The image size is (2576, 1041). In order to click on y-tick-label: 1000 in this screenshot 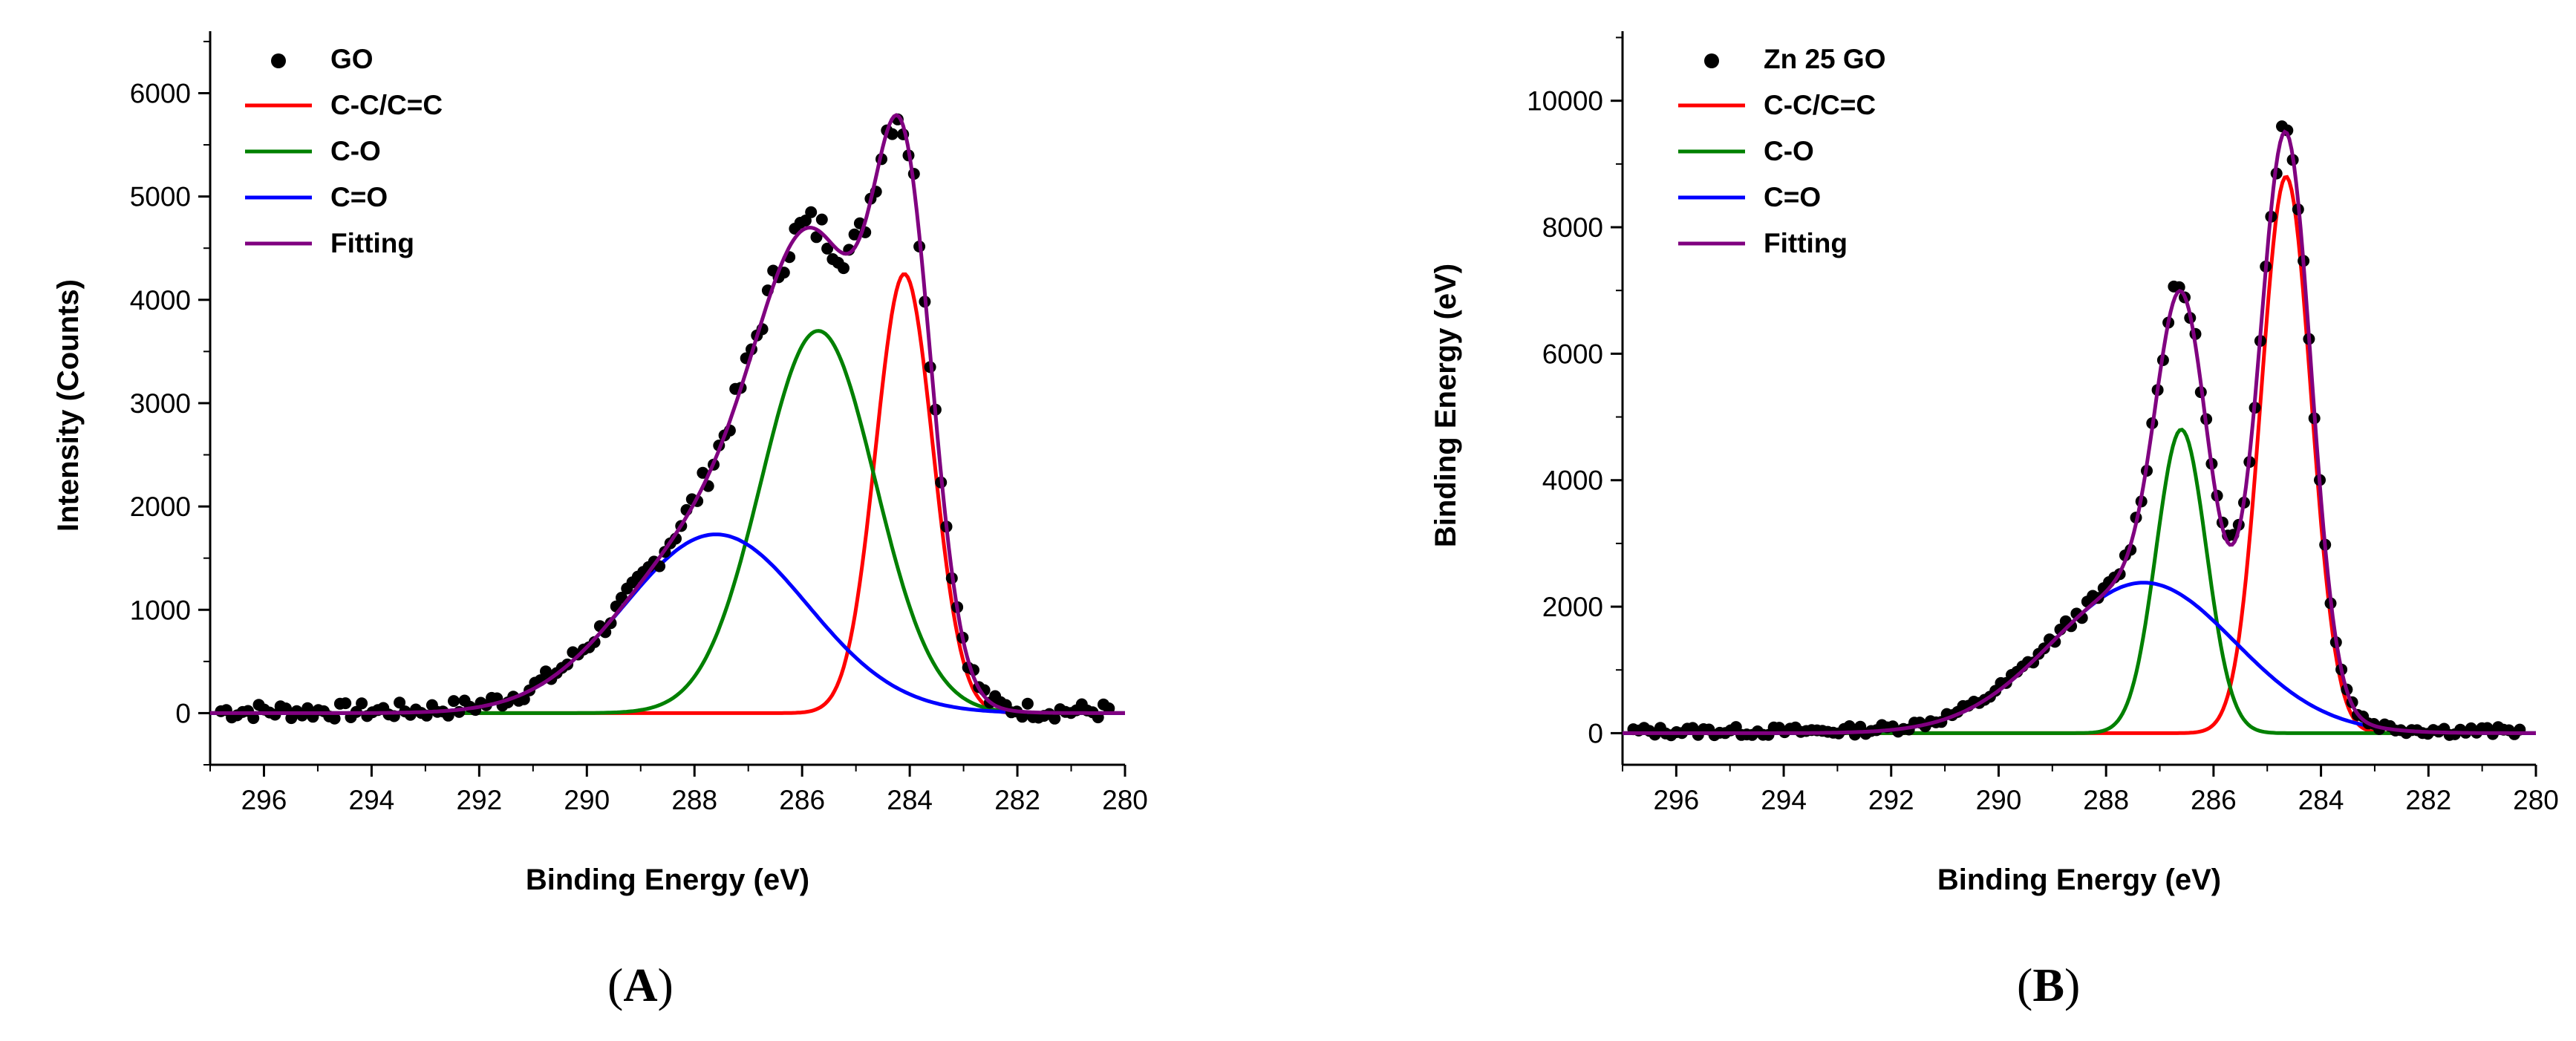, I will do `click(160, 610)`.